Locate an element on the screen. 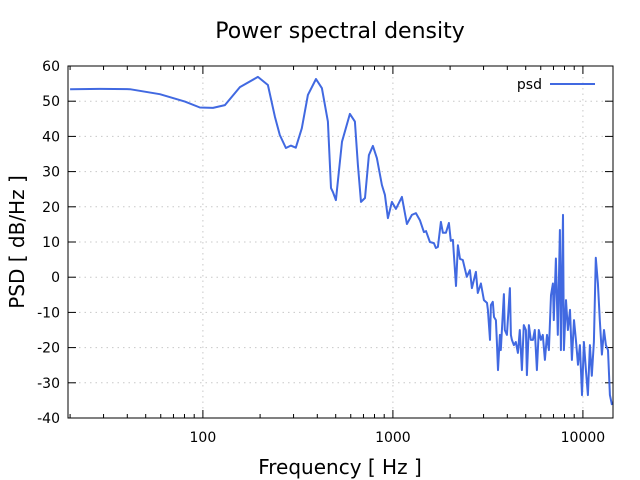  y-tick-label: 10 is located at coordinates (51, 243).